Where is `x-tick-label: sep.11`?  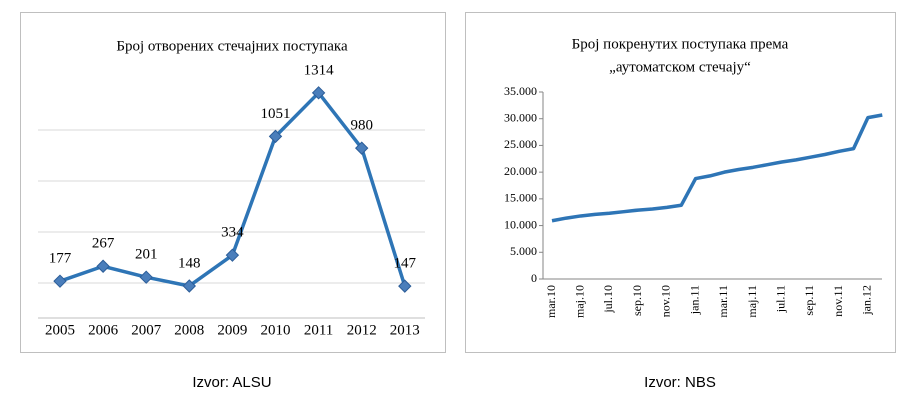
x-tick-label: sep.11 is located at coordinates (809, 300).